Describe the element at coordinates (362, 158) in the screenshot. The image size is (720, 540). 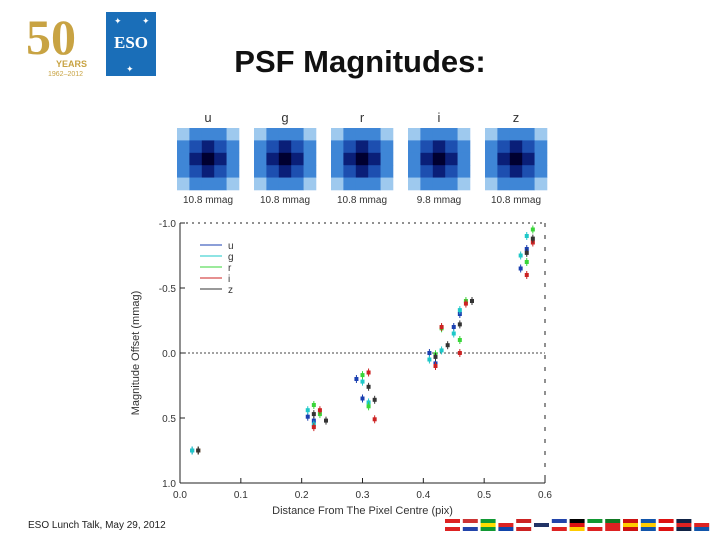
I see `psf-panel: r 10.8 mmag` at that location.